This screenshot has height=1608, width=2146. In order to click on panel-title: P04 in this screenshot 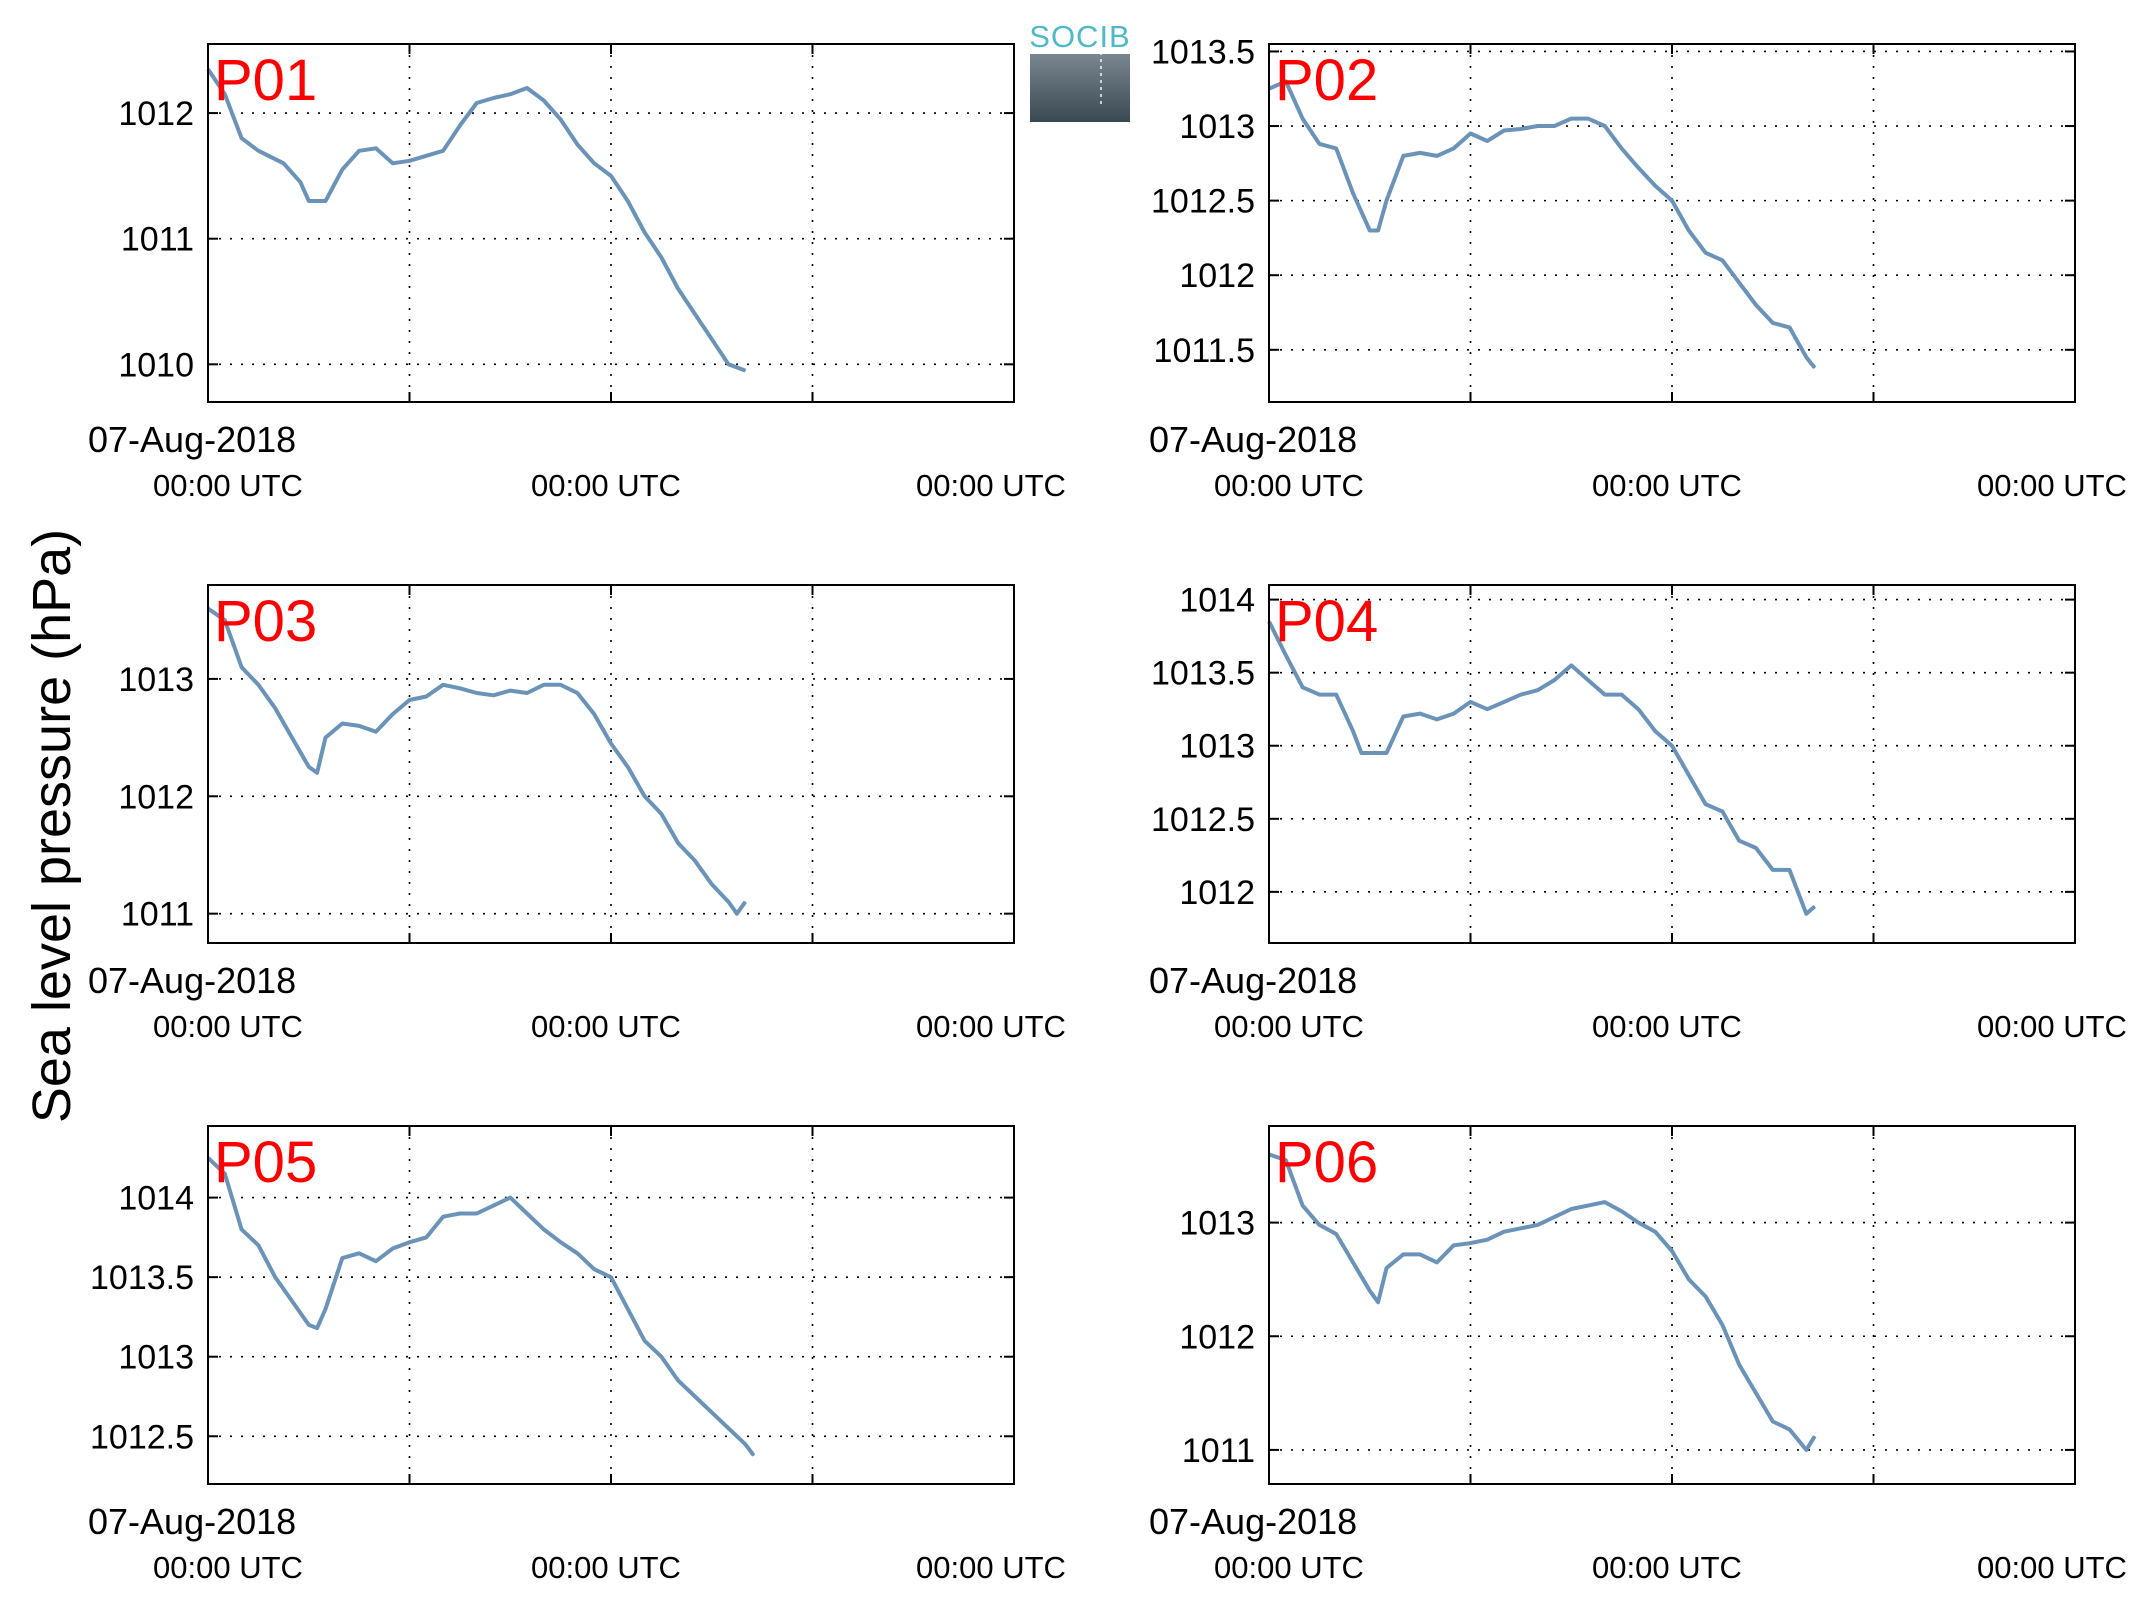, I will do `click(1326, 621)`.